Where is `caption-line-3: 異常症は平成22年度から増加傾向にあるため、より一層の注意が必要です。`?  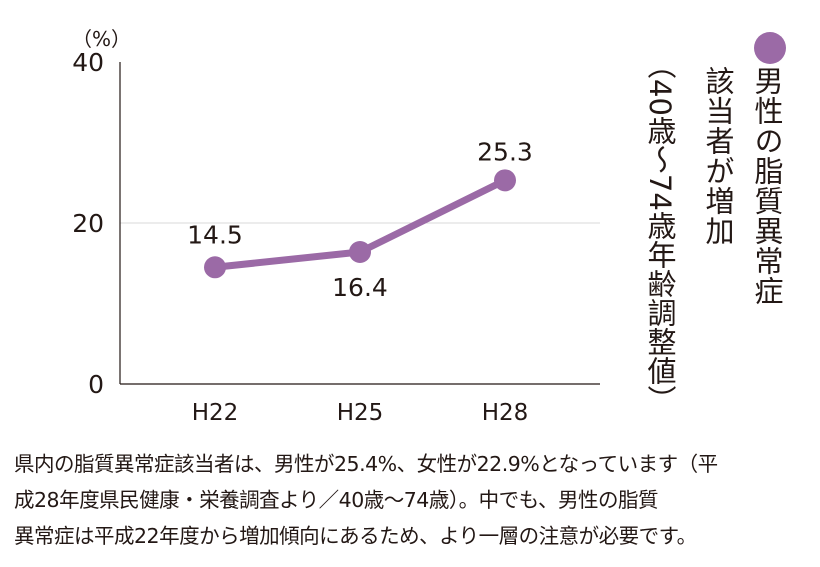 caption-line-3: 異常症は平成22年度から増加傾向にあるため、より一層の注意が必要です。 is located at coordinates (355, 536).